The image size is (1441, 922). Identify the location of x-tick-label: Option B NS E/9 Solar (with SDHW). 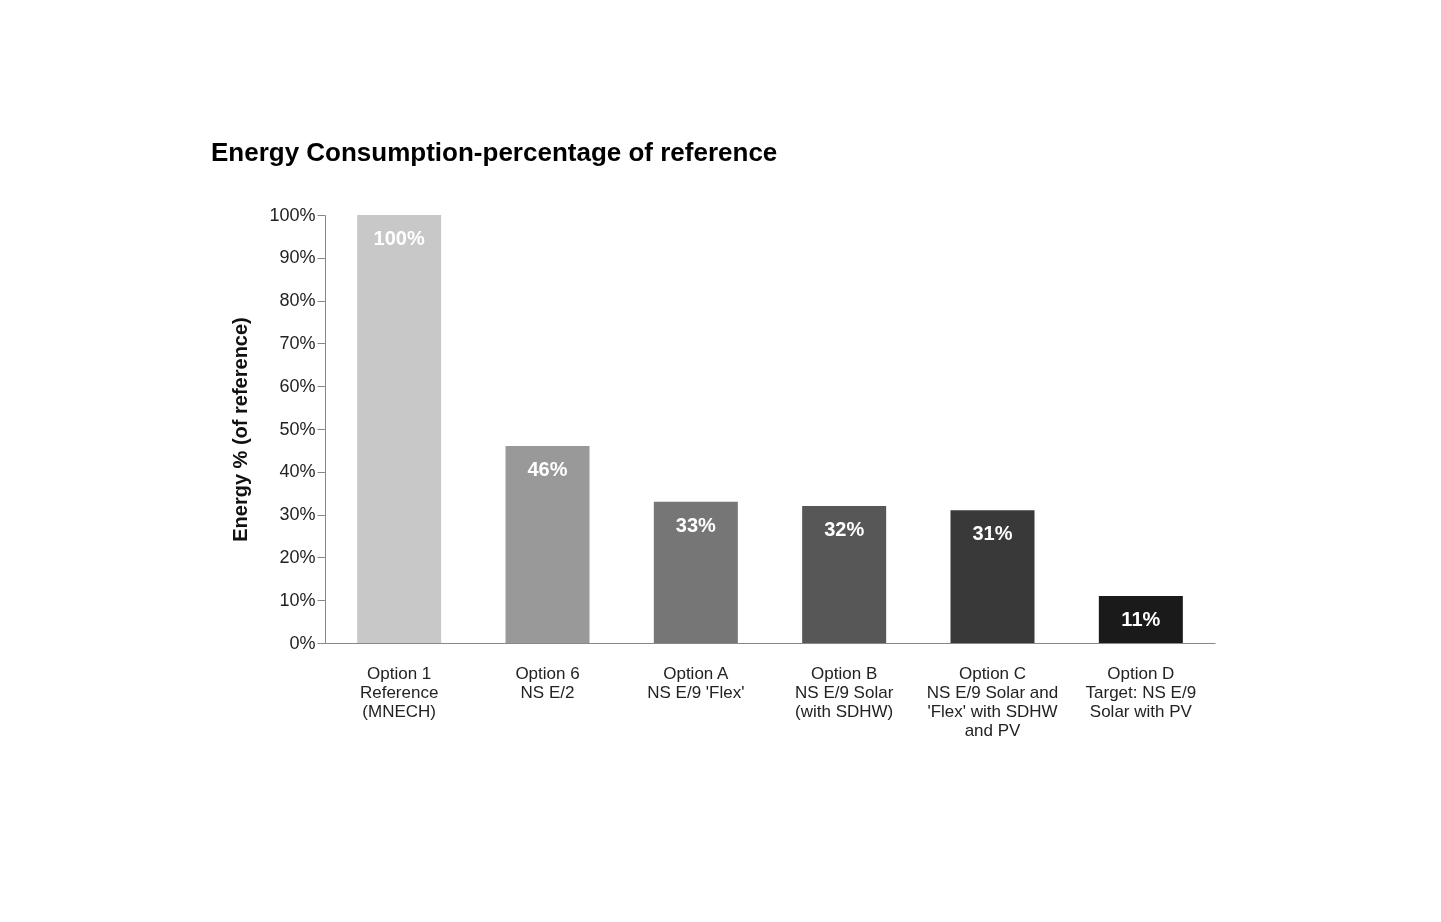
(844, 692).